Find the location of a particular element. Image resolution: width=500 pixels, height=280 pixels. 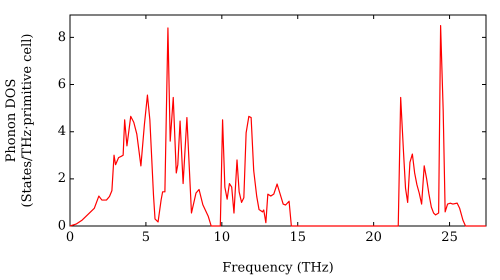

x-tick-label: 5 is located at coordinates (146, 238).